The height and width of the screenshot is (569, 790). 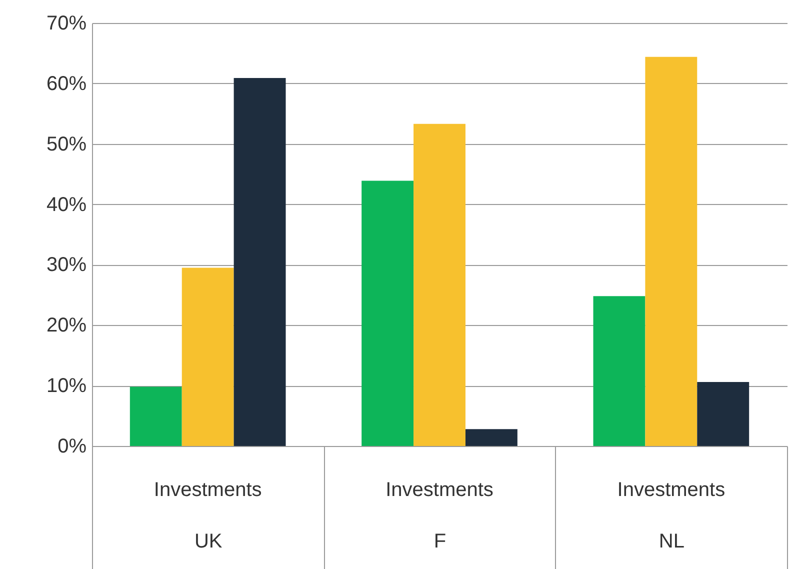 I want to click on y-tick-label: 30%, so click(x=66, y=265).